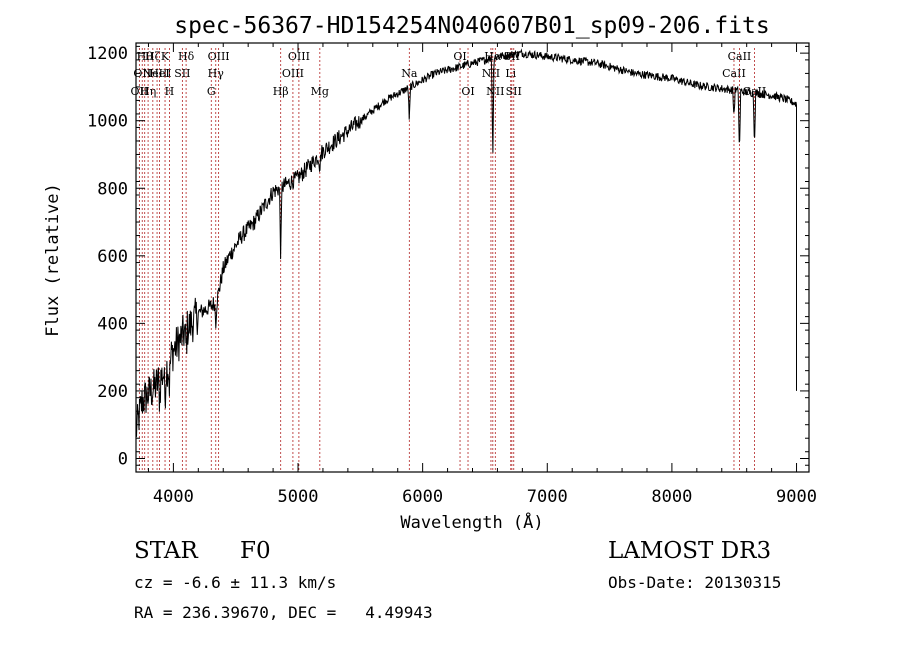 This screenshot has height=649, width=900. What do you see at coordinates (471, 522) in the screenshot?
I see `x-axis-label: Wavelength (Å)` at bounding box center [471, 522].